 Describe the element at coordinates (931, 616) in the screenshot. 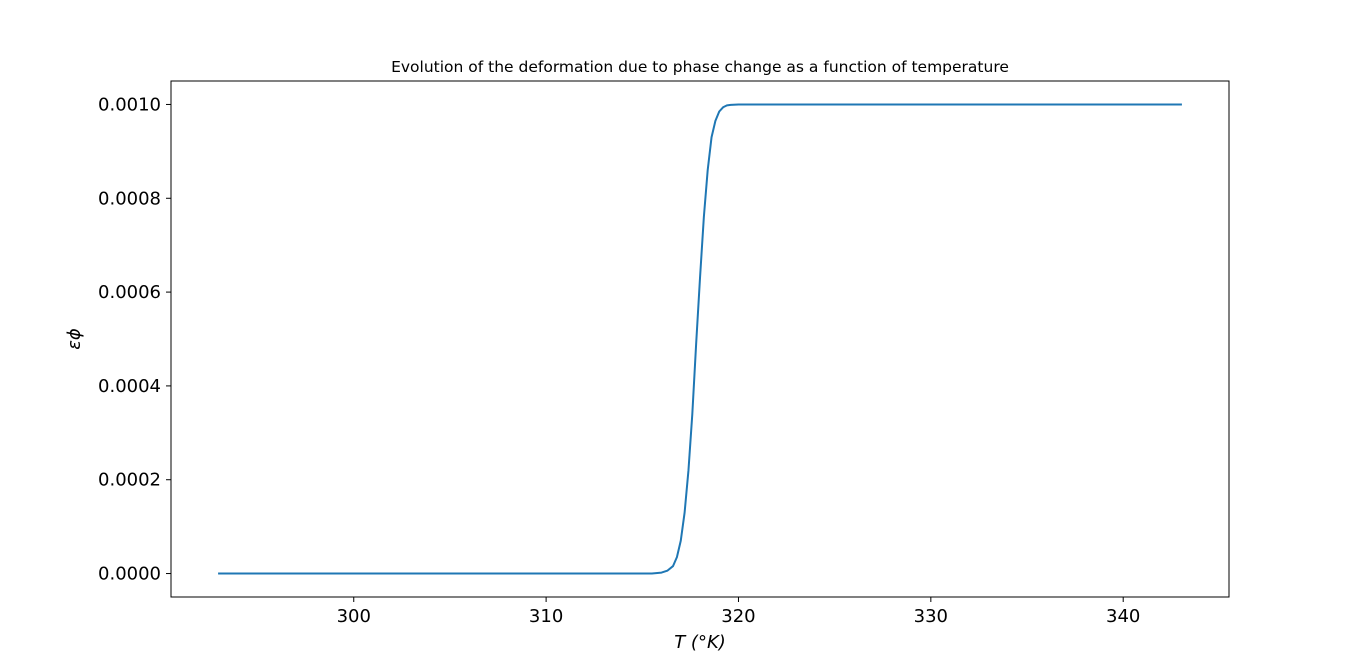

I see `x-tick-label: 330` at that location.